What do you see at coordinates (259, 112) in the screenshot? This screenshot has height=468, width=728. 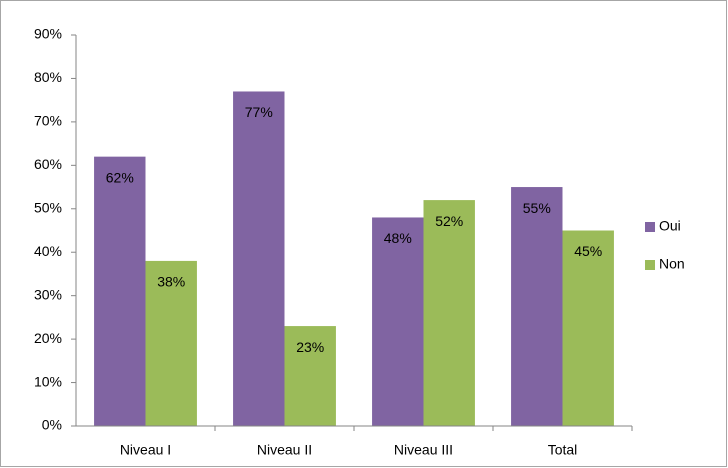 I see `data-label: 77%` at bounding box center [259, 112].